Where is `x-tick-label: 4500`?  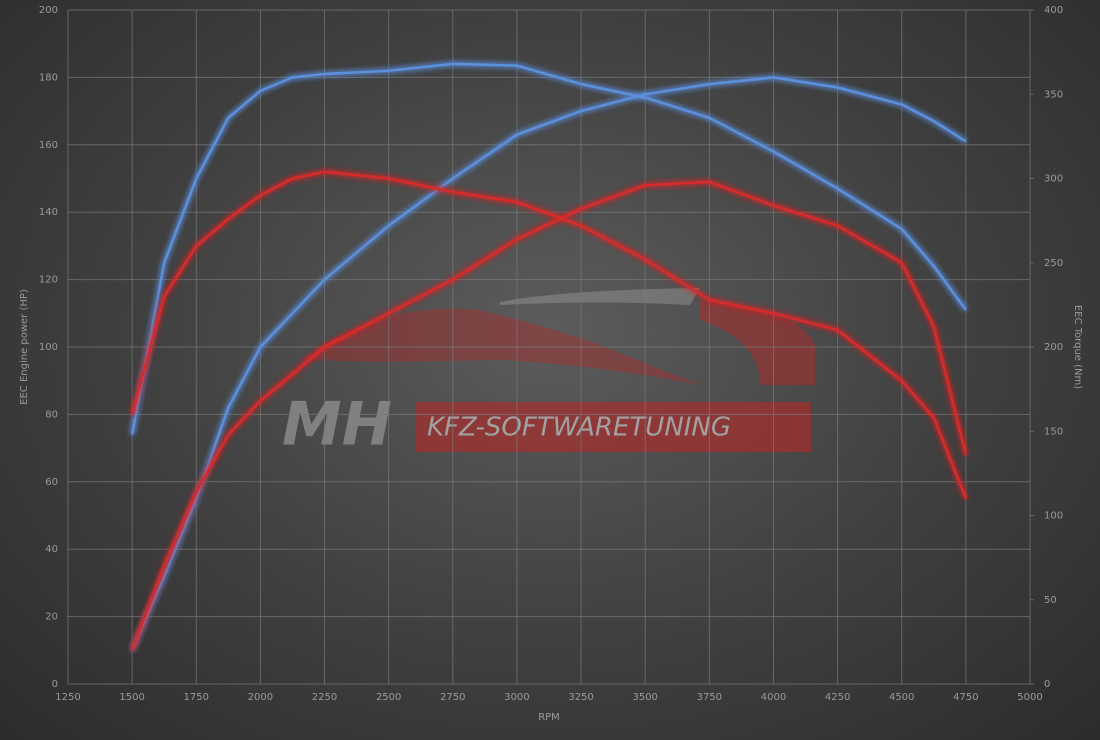
x-tick-label: 4500 is located at coordinates (901, 697).